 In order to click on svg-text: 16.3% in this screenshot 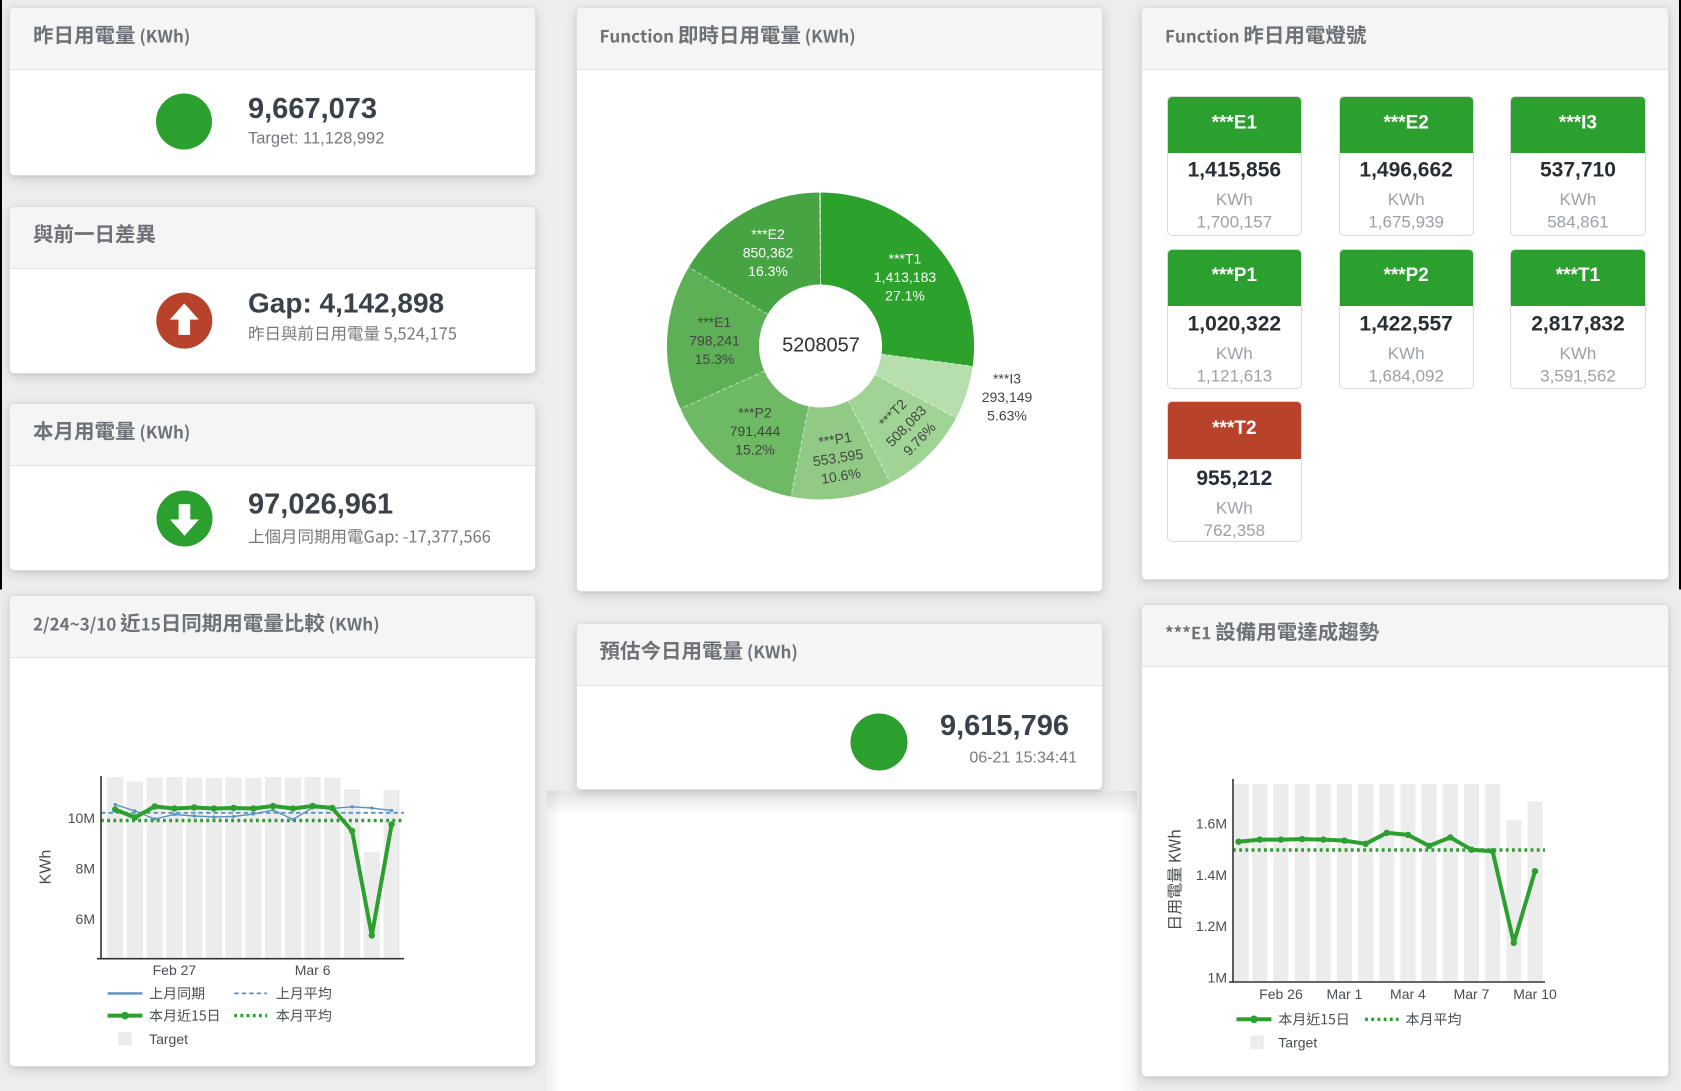, I will do `click(768, 271)`.